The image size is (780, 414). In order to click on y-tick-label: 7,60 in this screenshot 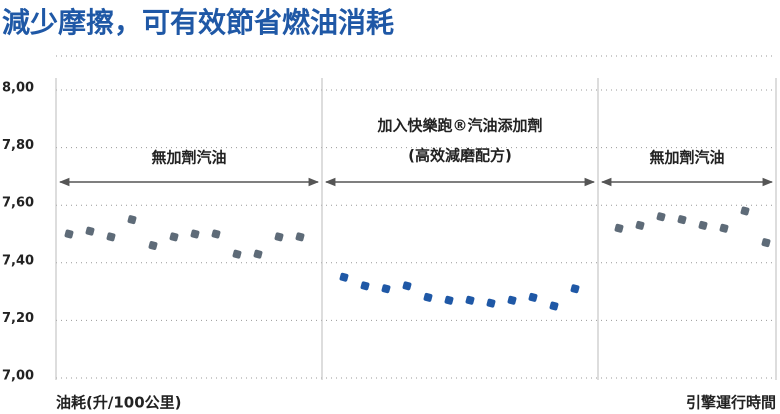, I will do `click(18, 203)`.